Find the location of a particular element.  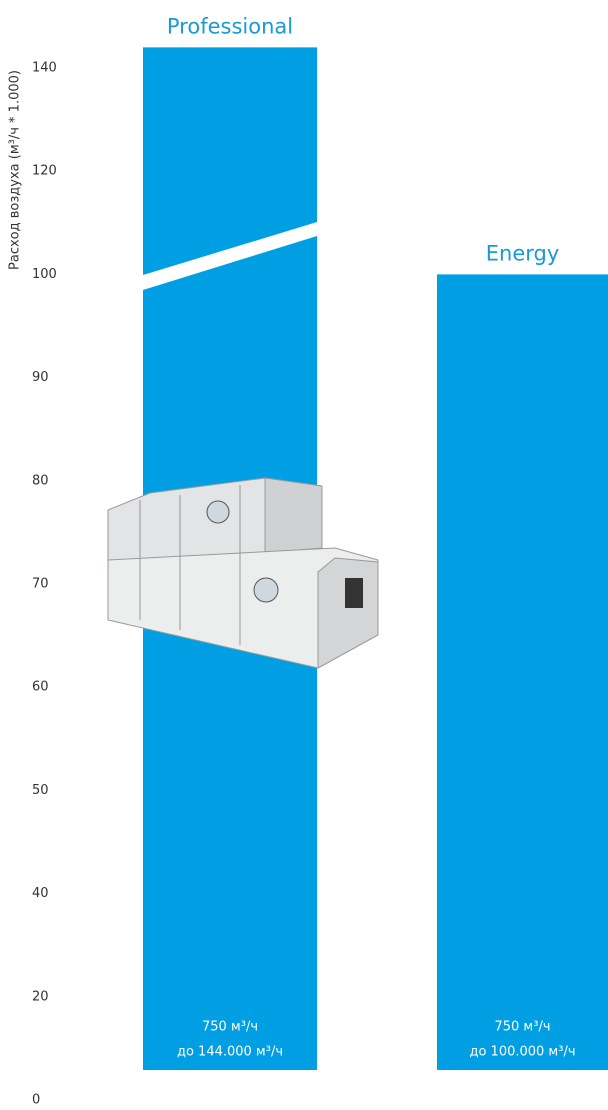

category-label: Professional is located at coordinates (230, 26).